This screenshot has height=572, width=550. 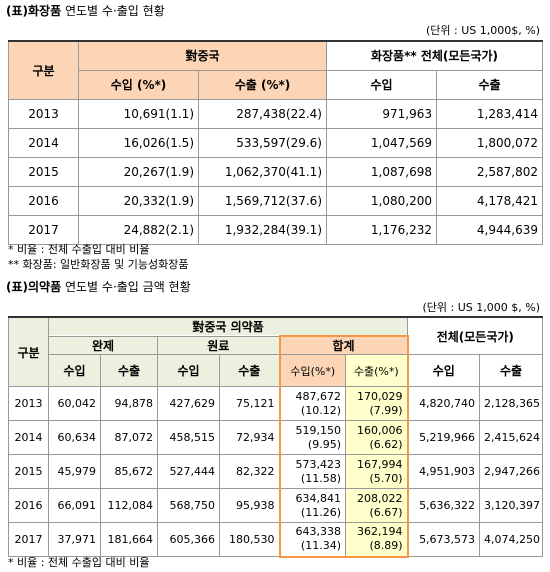 I want to click on total-line: (11.26), so click(x=320, y=512).